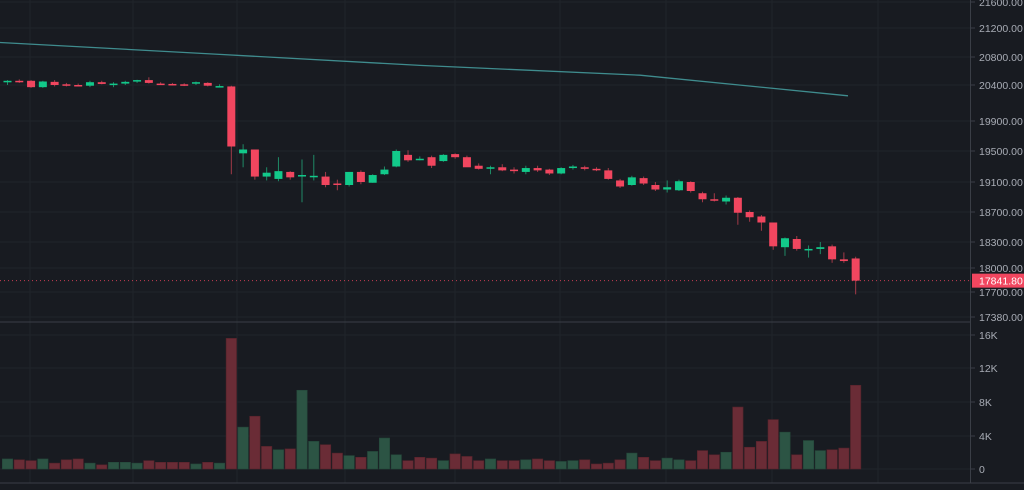 This screenshot has width=1024, height=490. What do you see at coordinates (1001, 293) in the screenshot?
I see `price-tick-label: 17700.00` at bounding box center [1001, 293].